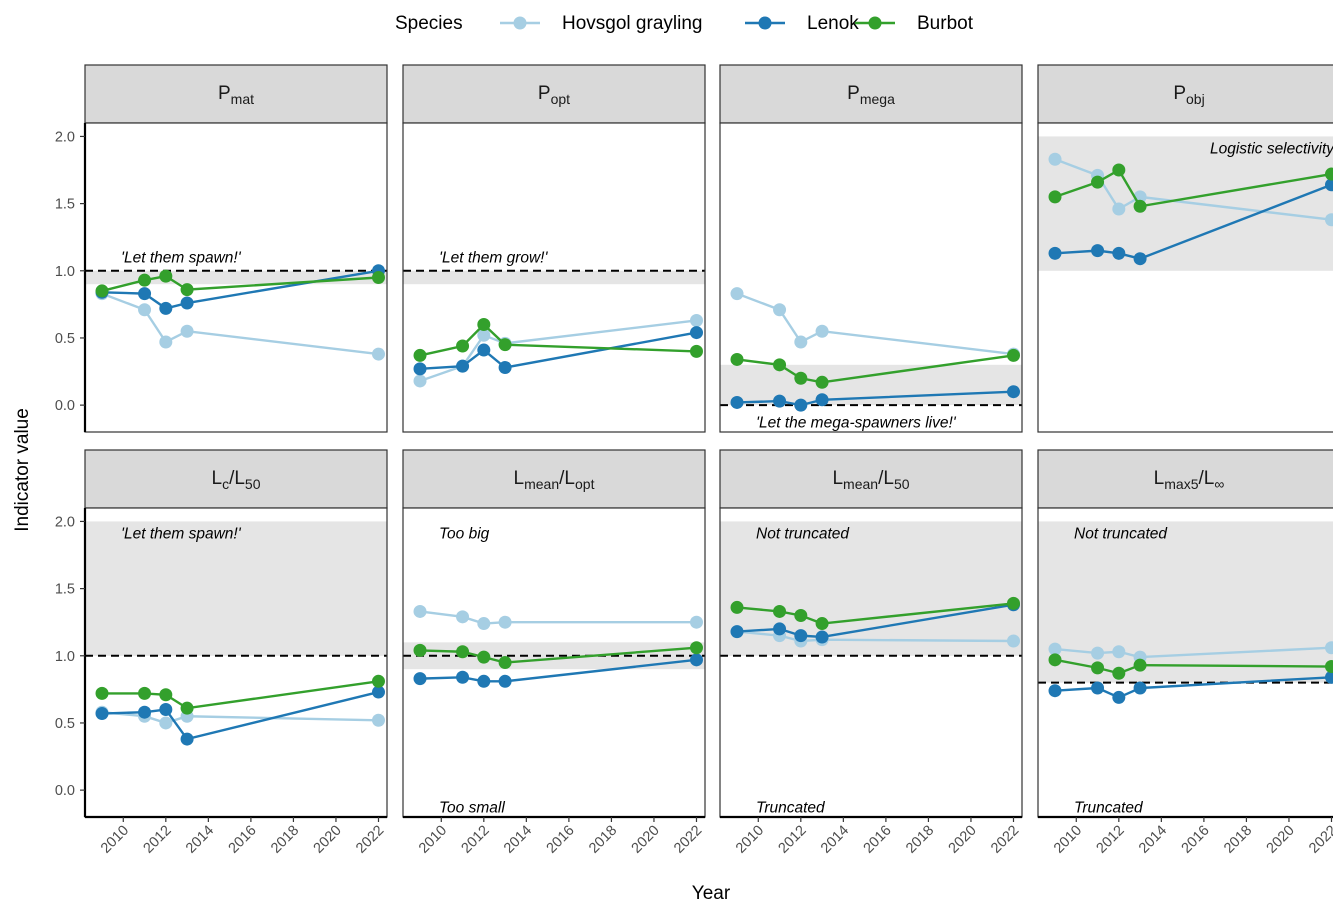  What do you see at coordinates (65, 406) in the screenshot?
I see `y-tick-label: 0.0` at bounding box center [65, 406].